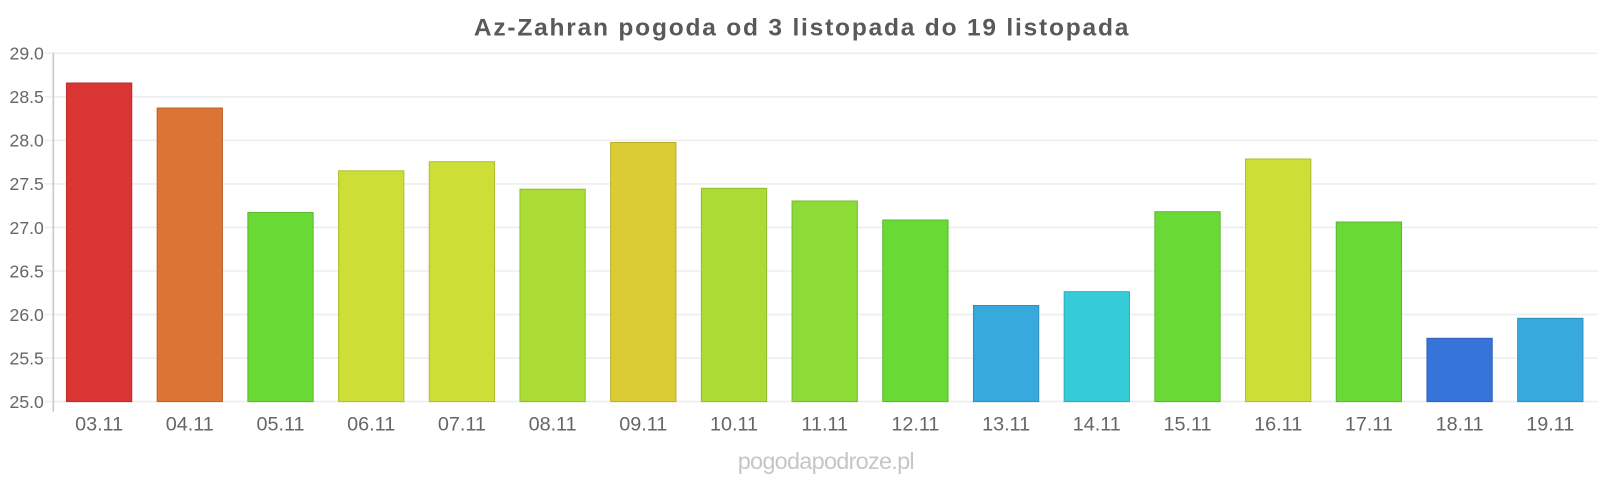 Image resolution: width=1600 pixels, height=485 pixels. I want to click on svg-text: 15.11, so click(1187, 425).